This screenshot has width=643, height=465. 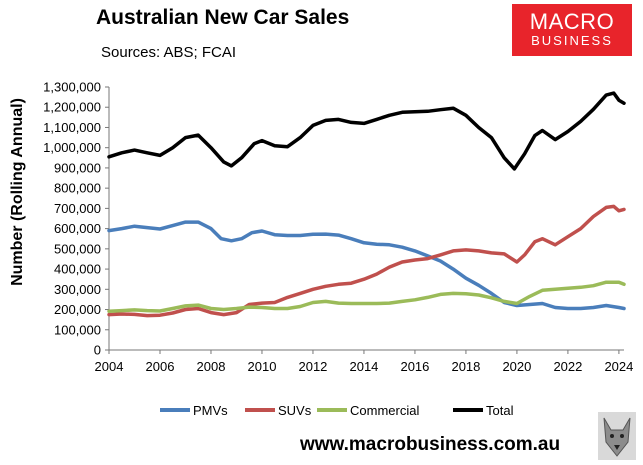 I want to click on y-tick-label: 200,000, so click(x=77, y=309).